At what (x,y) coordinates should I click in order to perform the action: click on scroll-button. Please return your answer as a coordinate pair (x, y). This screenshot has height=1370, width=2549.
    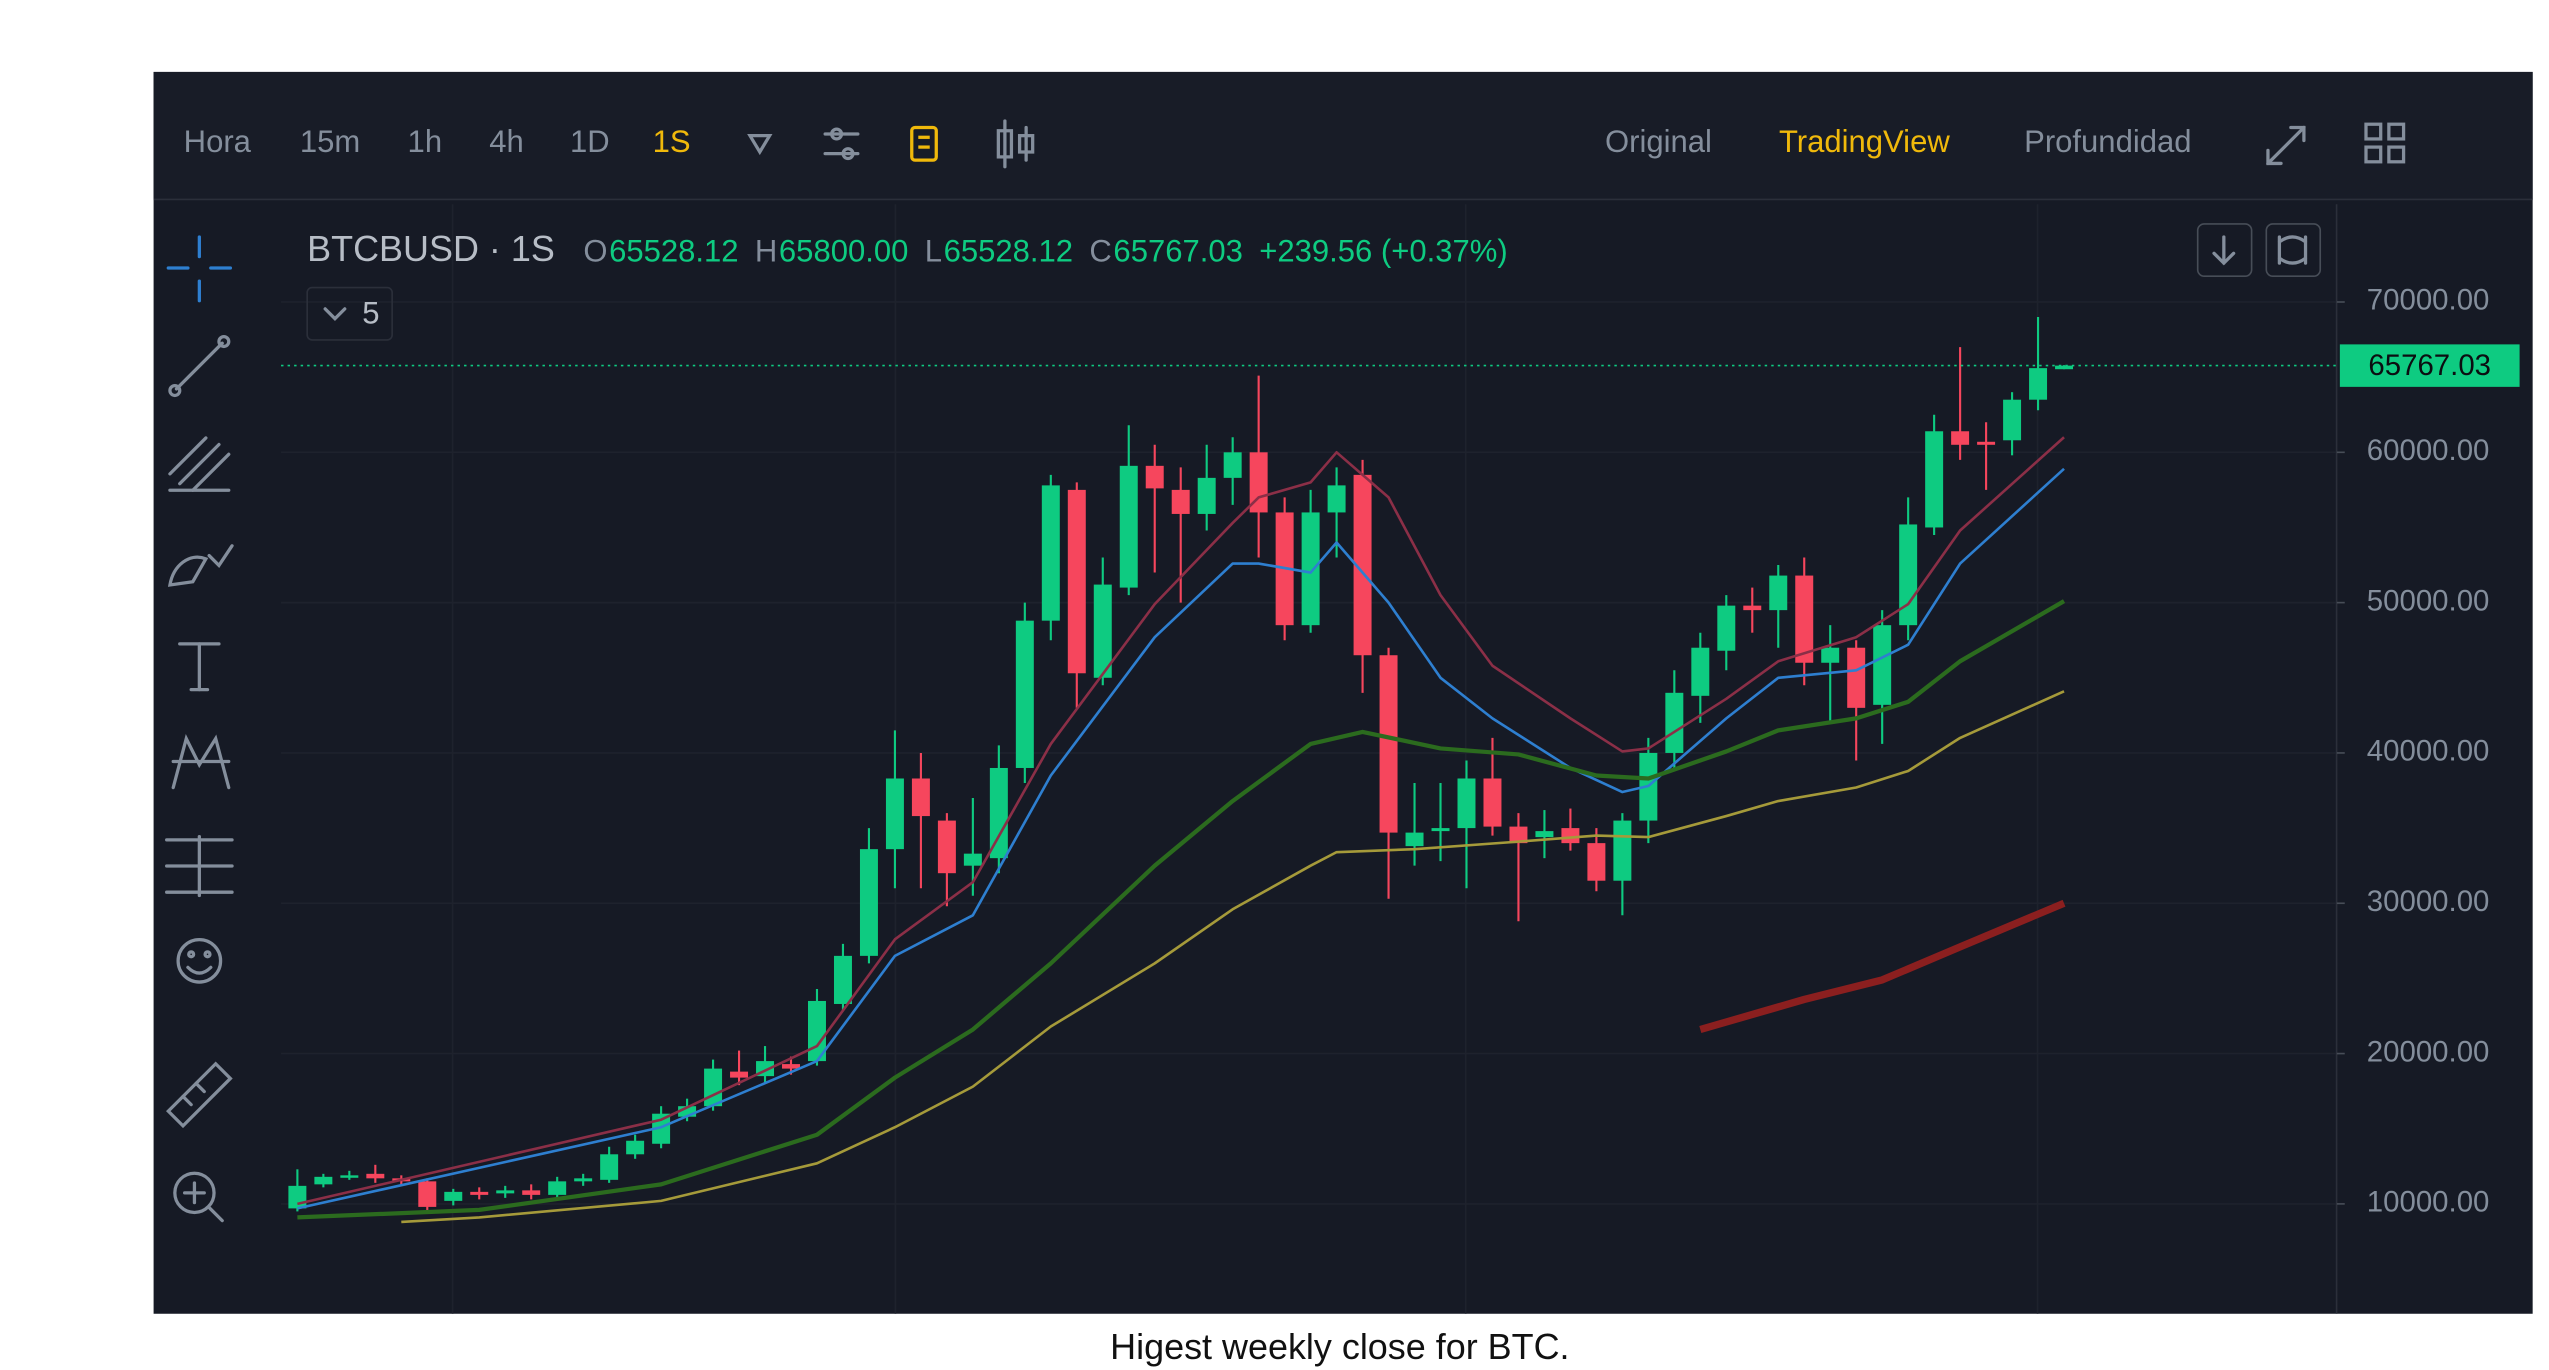
    Looking at the image, I should click on (2224, 250).